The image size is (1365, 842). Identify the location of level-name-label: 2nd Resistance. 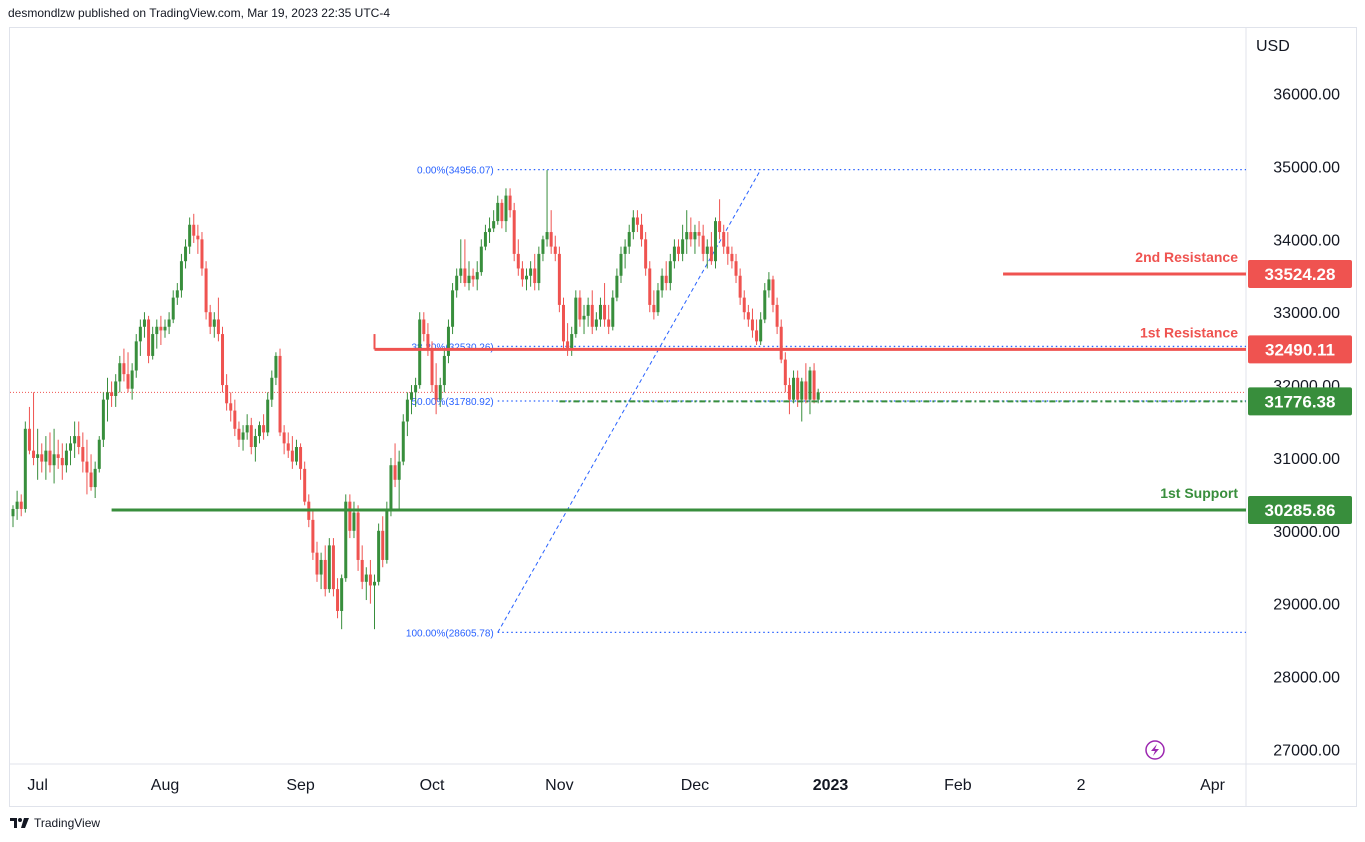
(1186, 257).